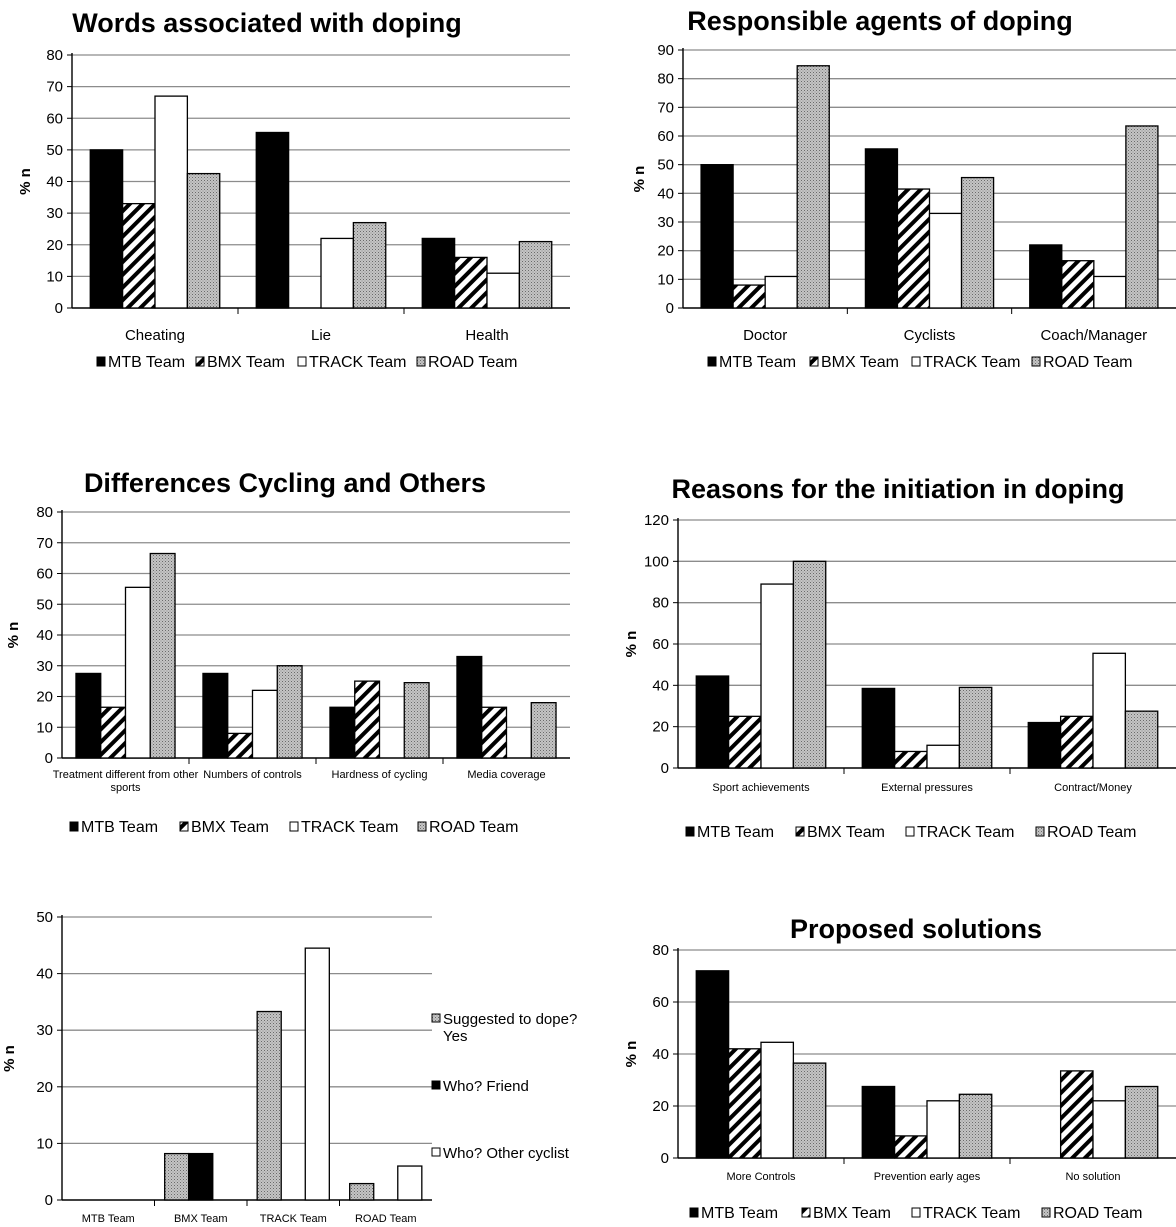 This screenshot has height=1227, width=1176. What do you see at coordinates (267, 23) in the screenshot?
I see `chart-title: Words associated with doping` at bounding box center [267, 23].